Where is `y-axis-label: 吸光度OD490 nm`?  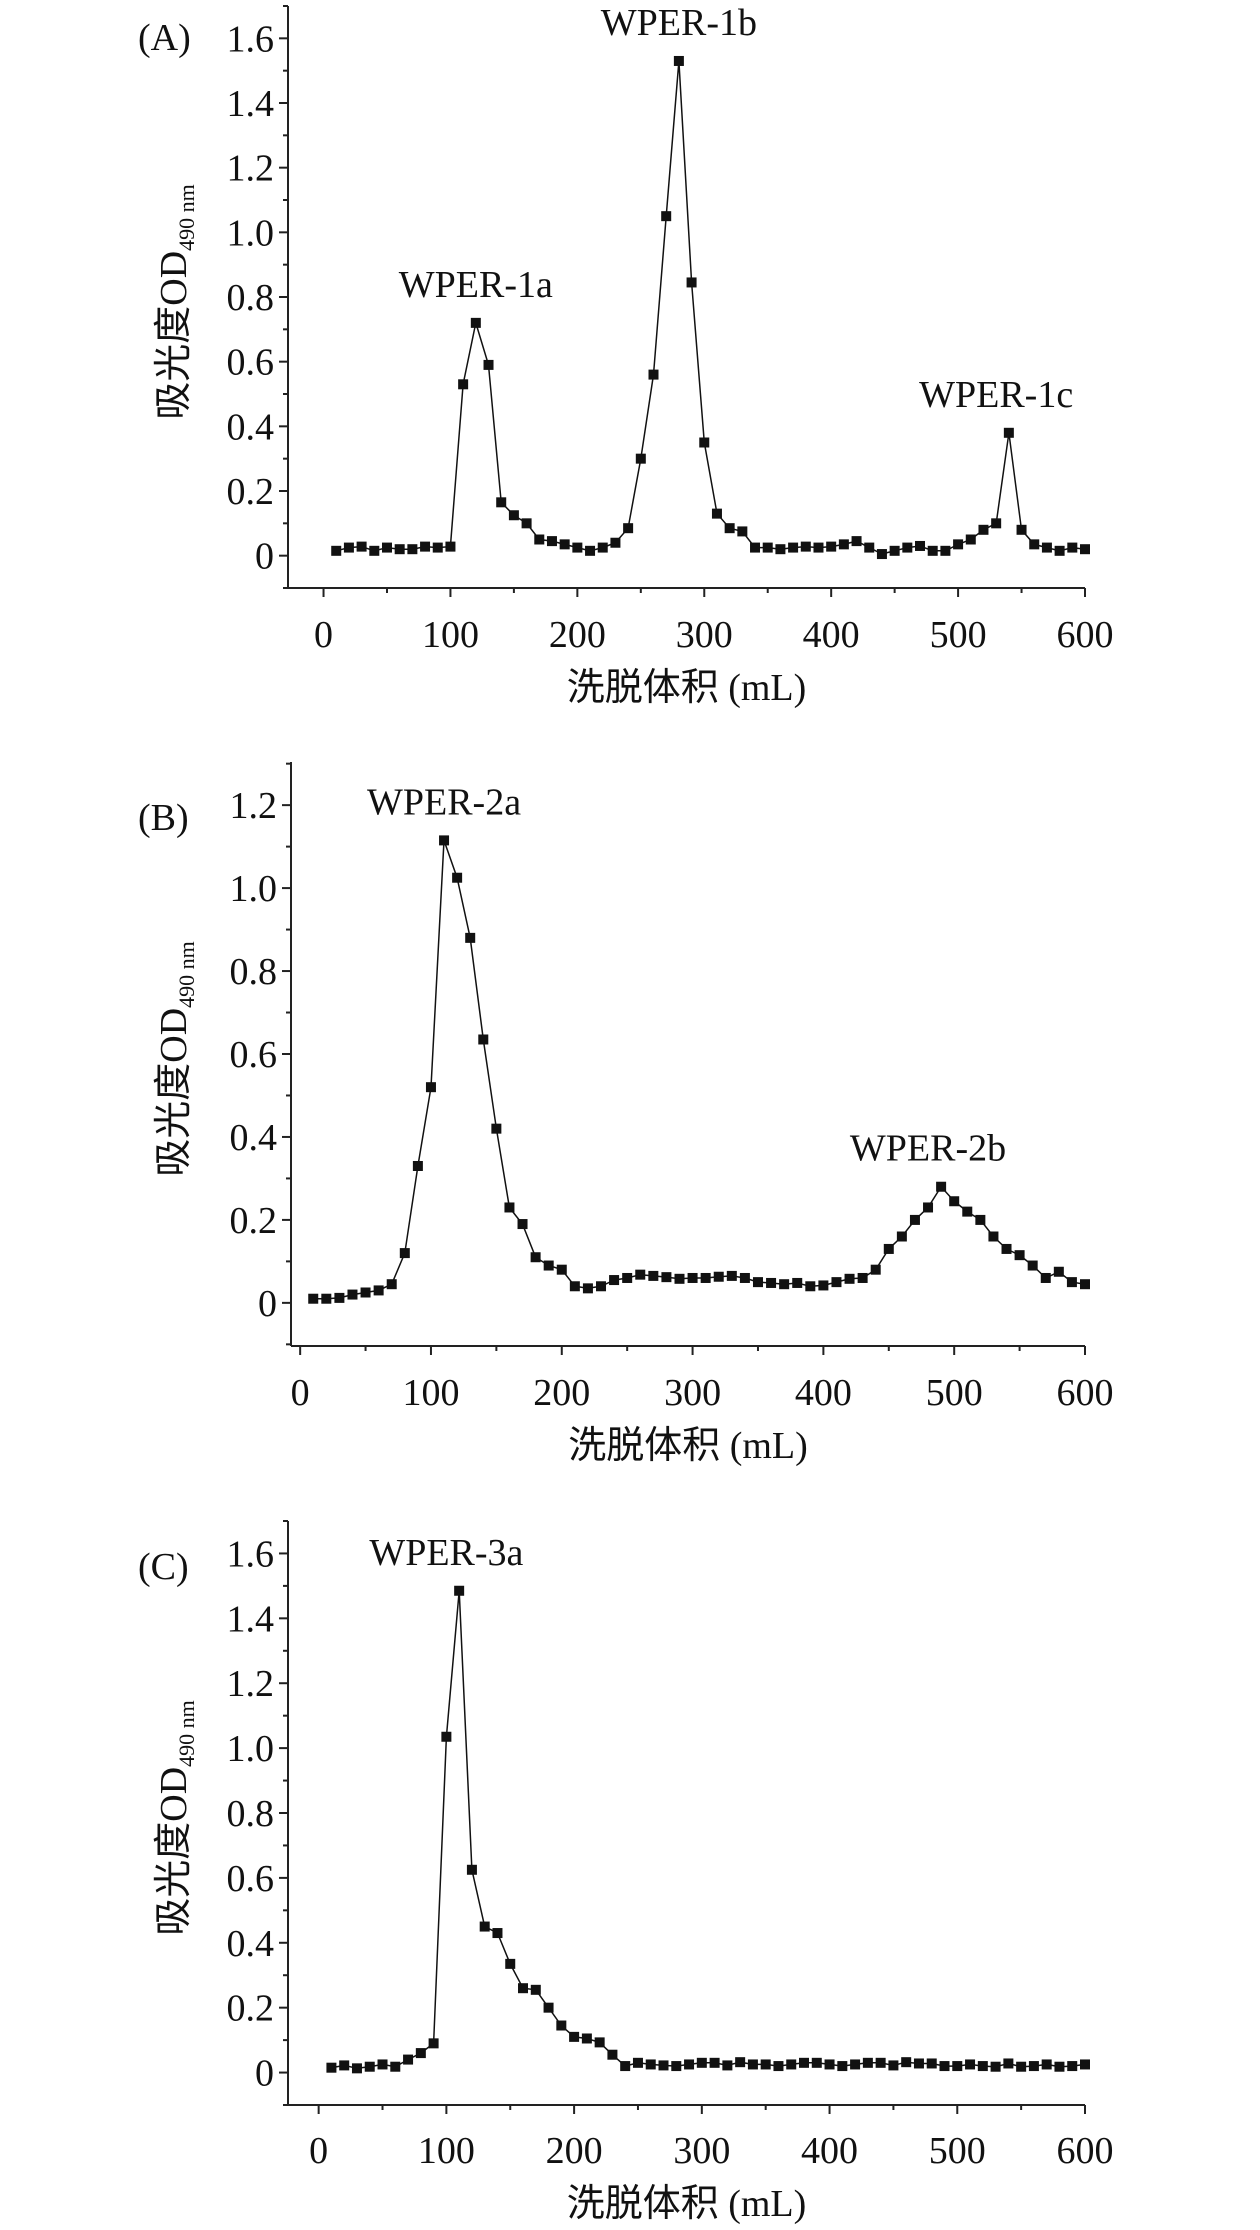 y-axis-label: 吸光度OD490 nm is located at coordinates (176, 1059).